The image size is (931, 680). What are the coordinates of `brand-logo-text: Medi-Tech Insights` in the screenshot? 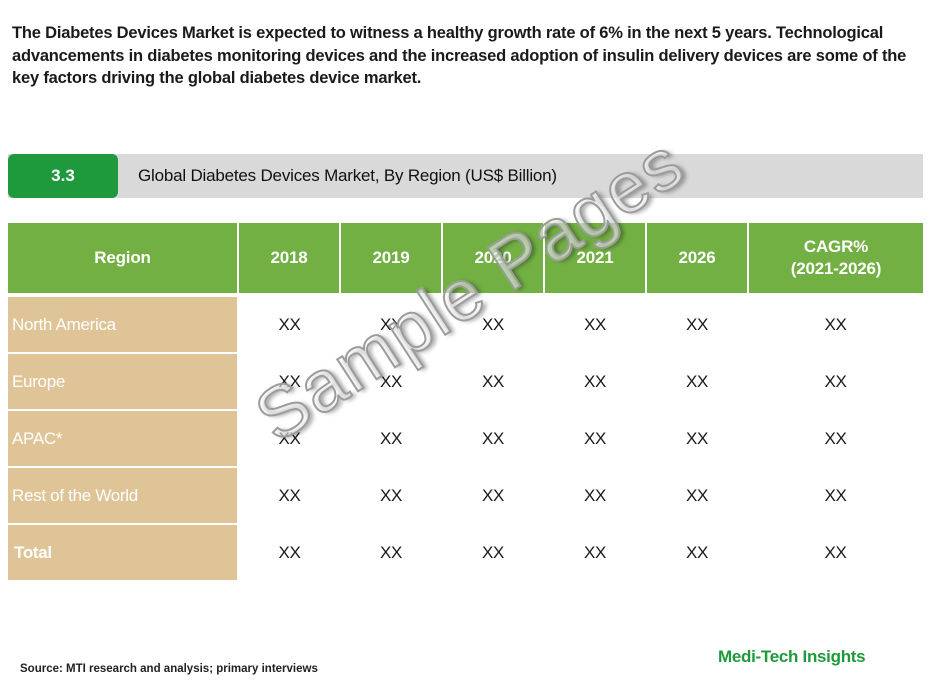 It's located at (792, 656).